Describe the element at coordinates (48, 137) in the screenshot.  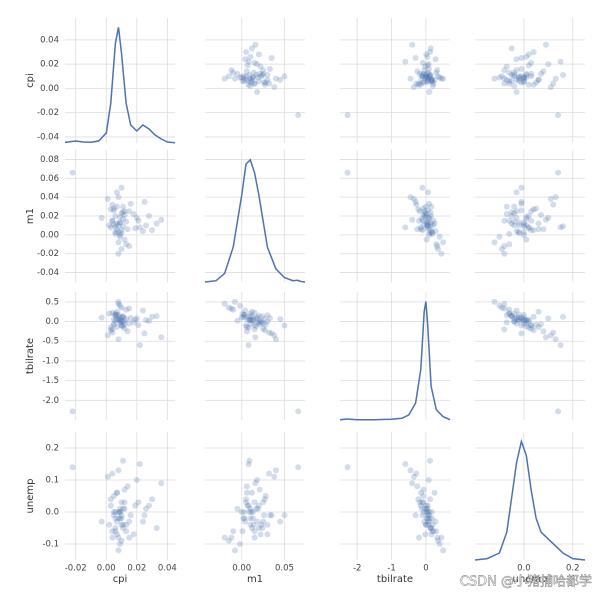
I see `y-tick-label: -0.04` at that location.